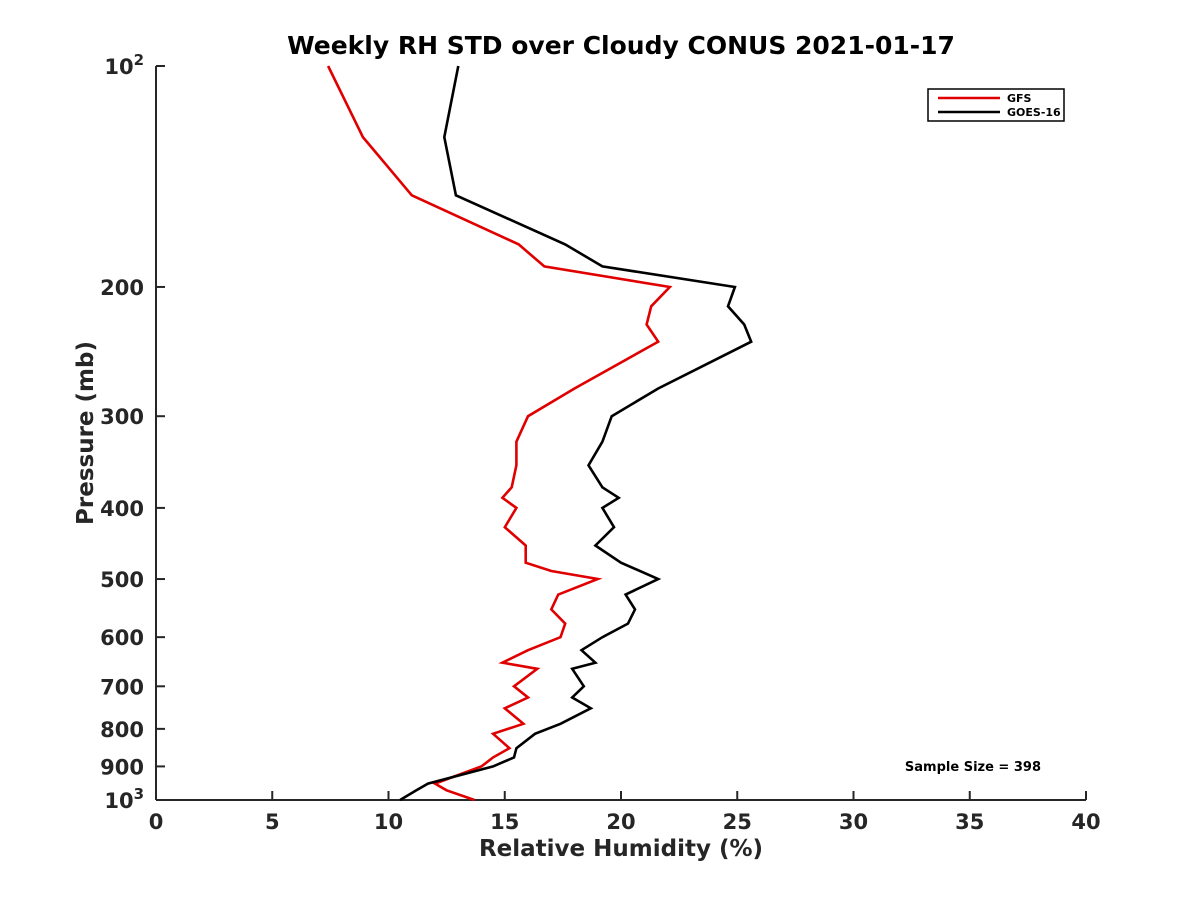 This screenshot has width=1200, height=900. Describe the element at coordinates (86, 433) in the screenshot. I see `y-axis-label: Pressure (mb)` at that location.